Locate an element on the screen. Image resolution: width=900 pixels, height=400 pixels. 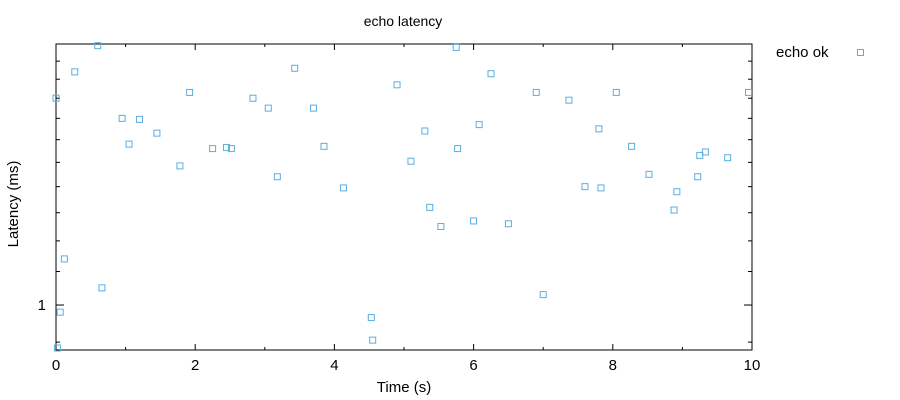
y-tick-label: 1 is located at coordinates (42, 305).